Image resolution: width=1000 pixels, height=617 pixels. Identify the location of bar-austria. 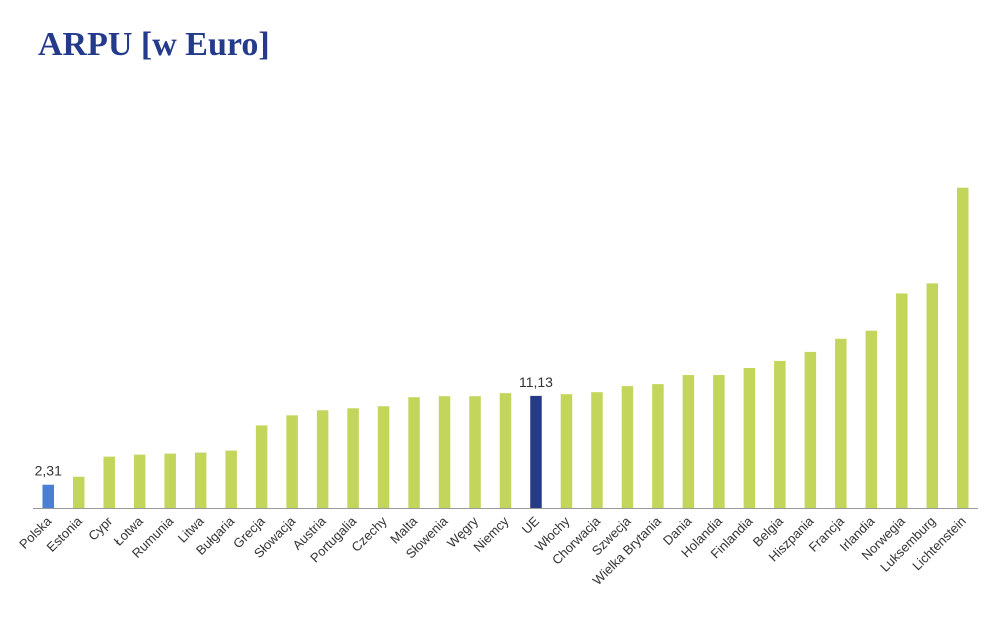
(322, 459).